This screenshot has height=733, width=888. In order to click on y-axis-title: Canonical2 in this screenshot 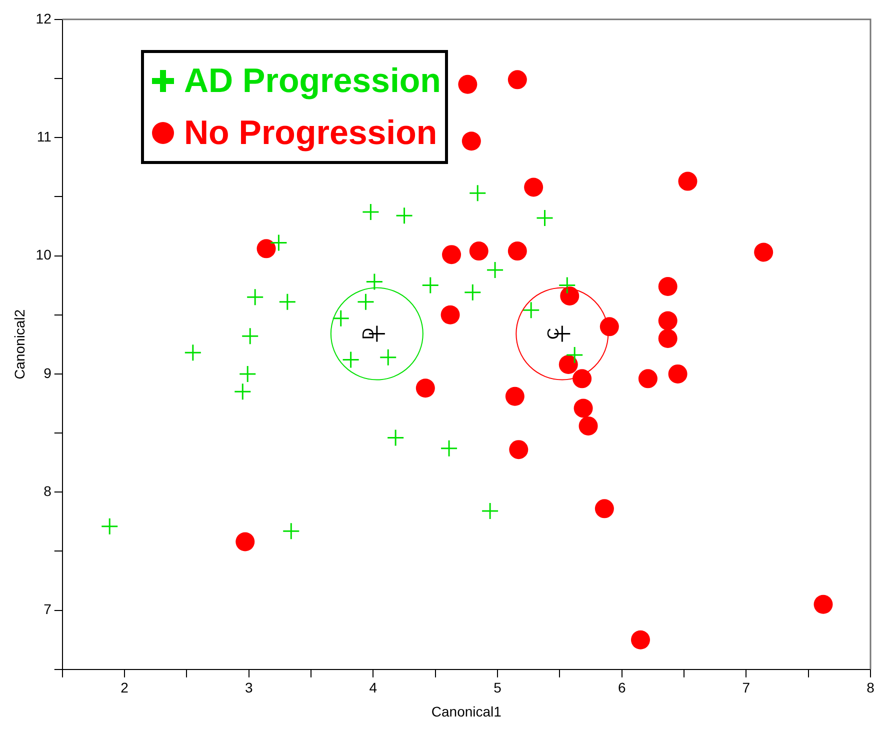, I will do `click(19, 344)`.